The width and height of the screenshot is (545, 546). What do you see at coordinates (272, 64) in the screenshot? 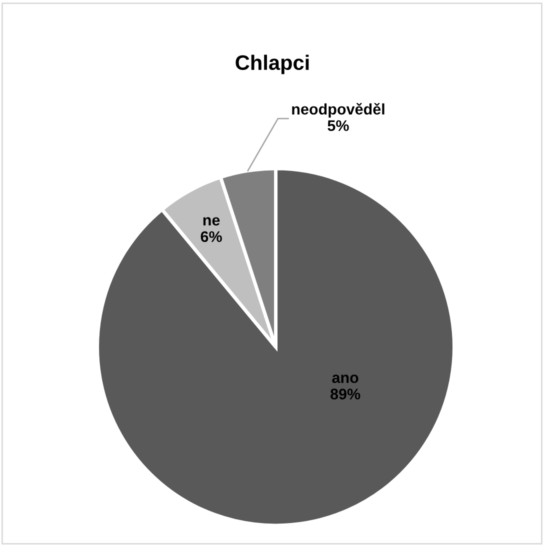
I see `chart-title: Chlapci` at bounding box center [272, 64].